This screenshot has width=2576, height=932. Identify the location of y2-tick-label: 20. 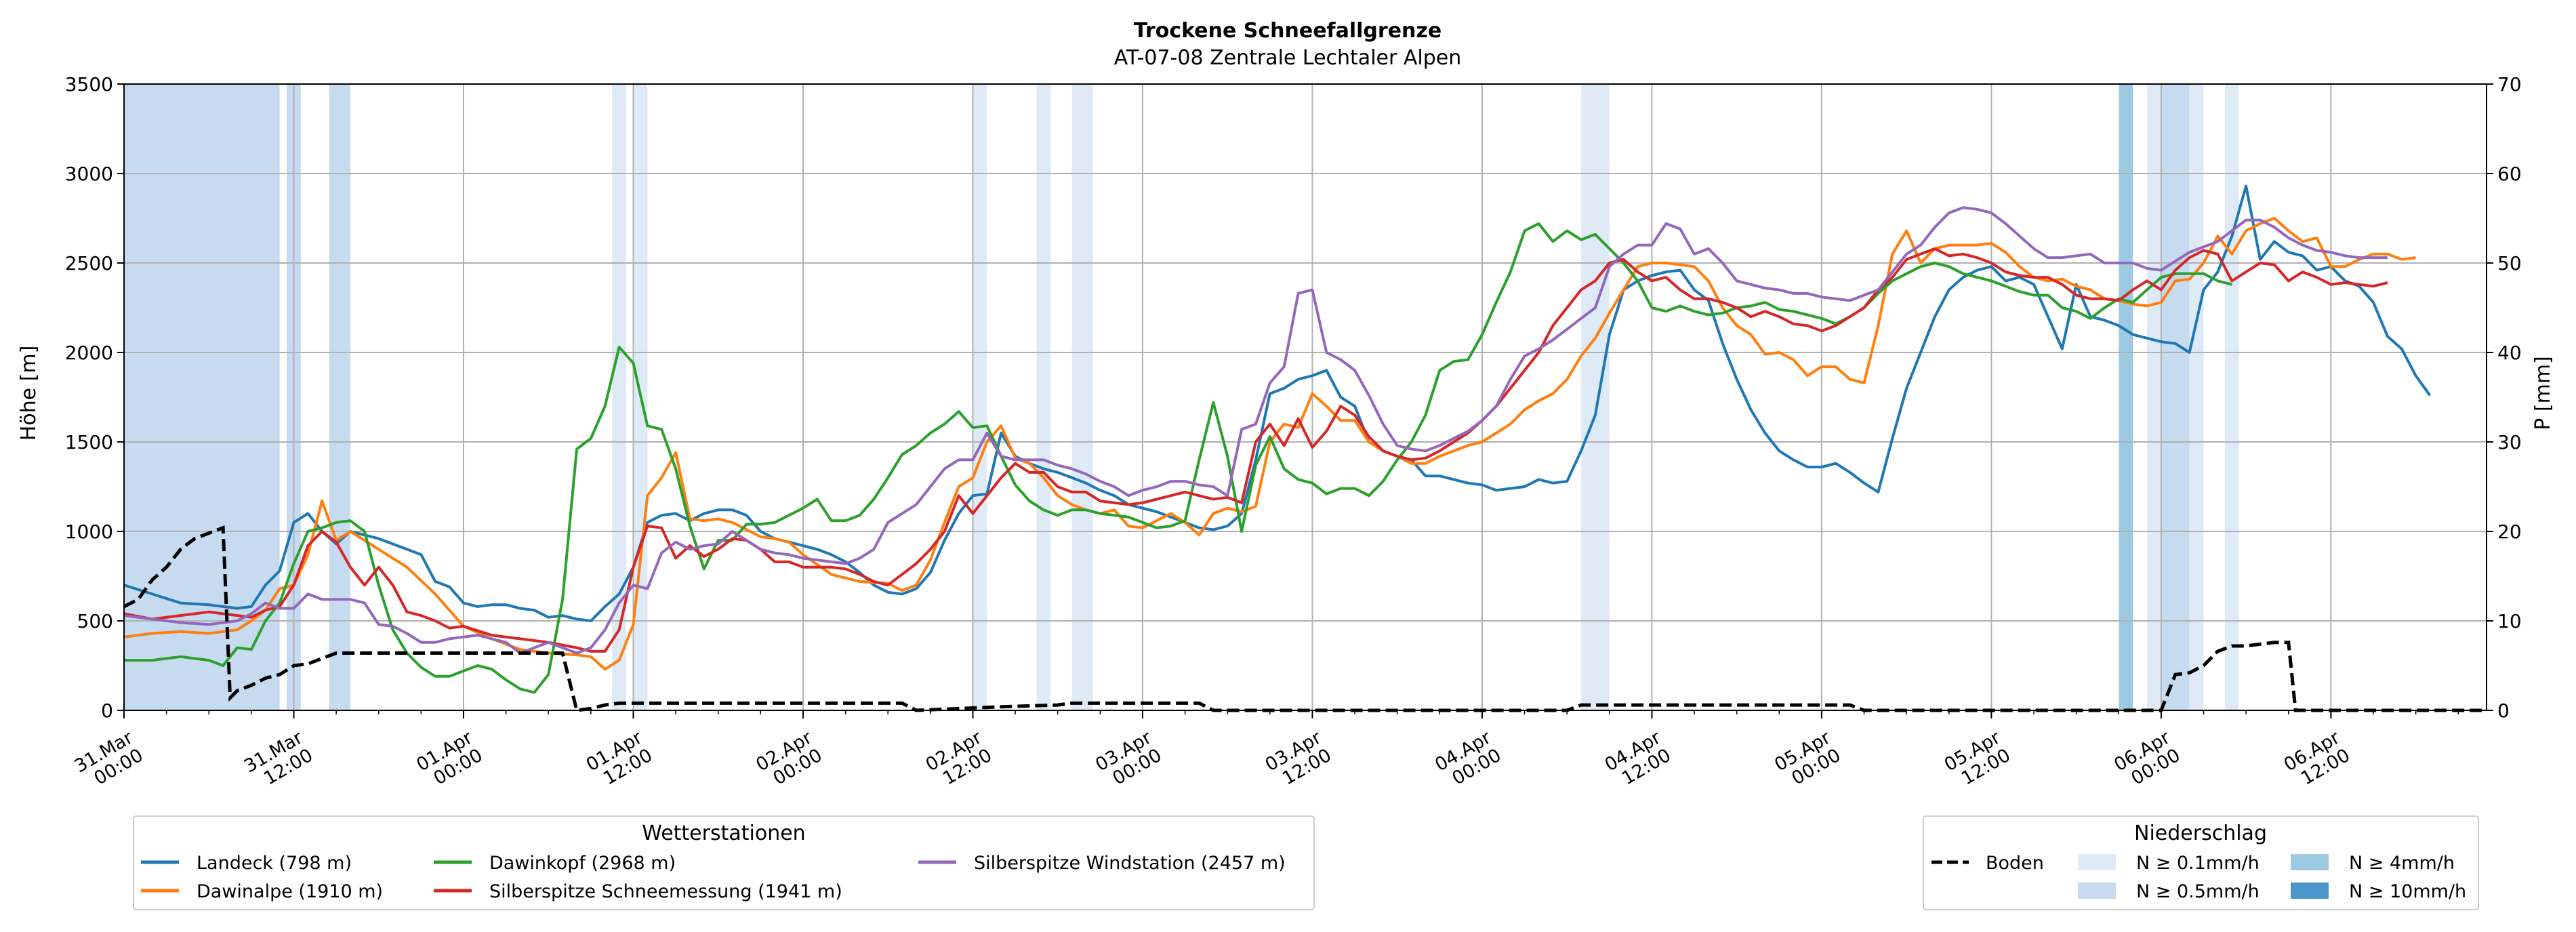
(2510, 532).